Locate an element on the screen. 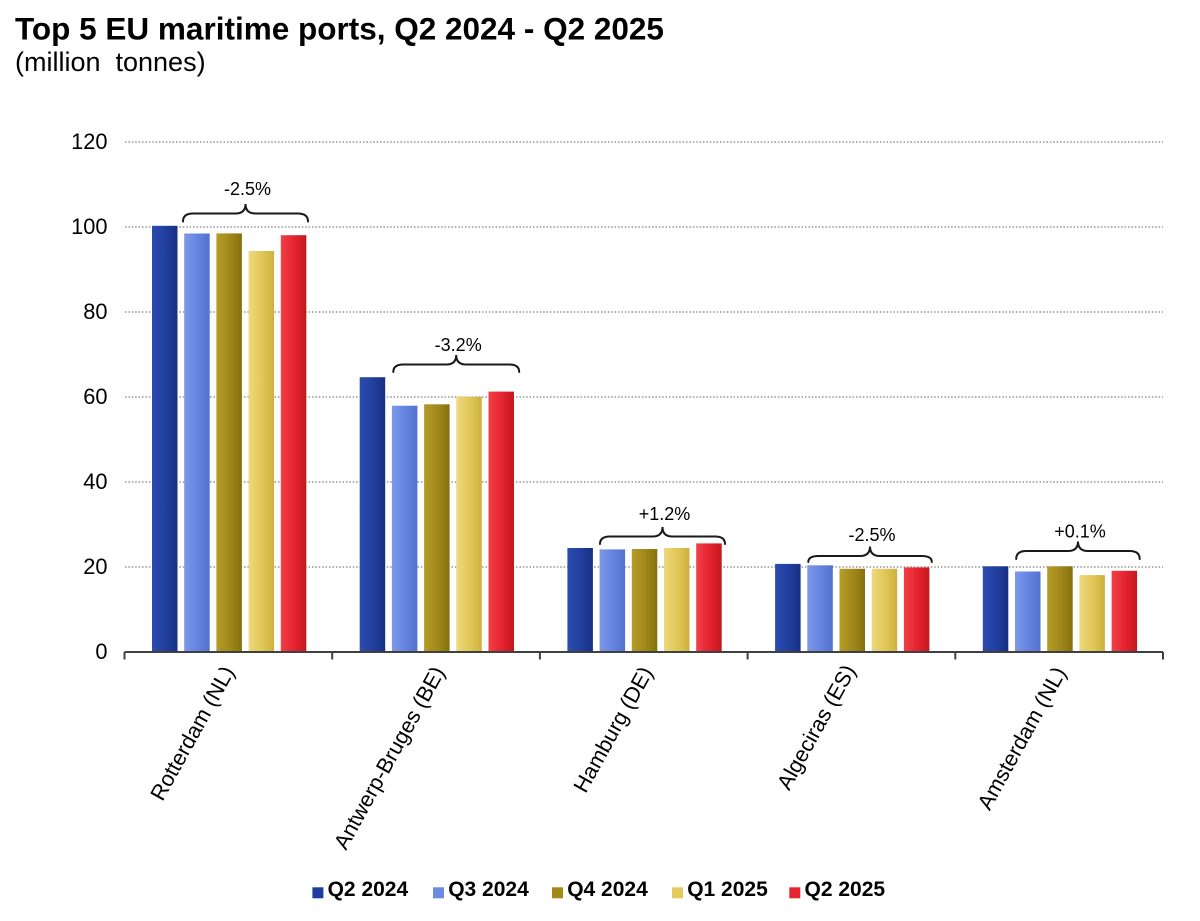  svg-text: Q3 2024 is located at coordinates (488, 889).